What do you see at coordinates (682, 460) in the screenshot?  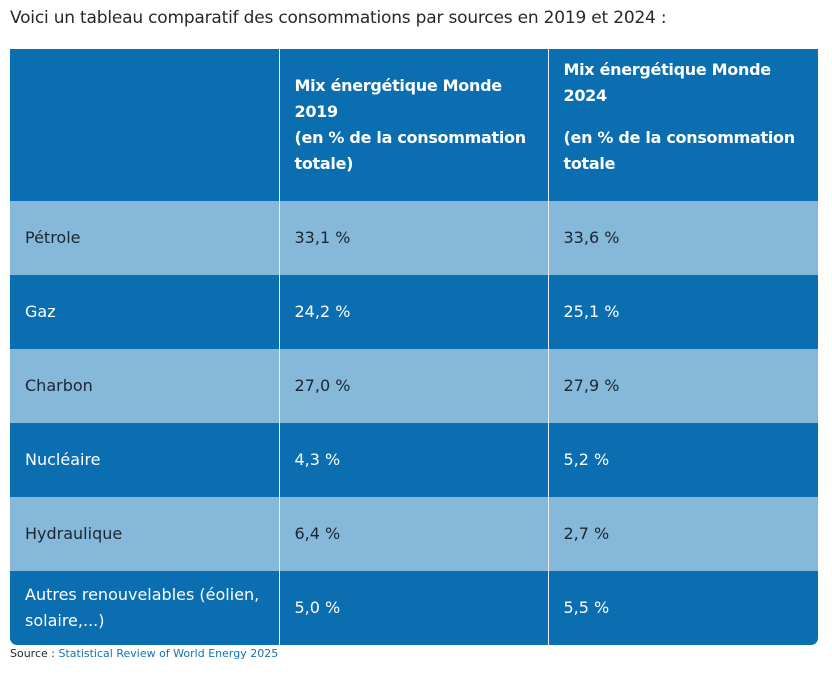 I see `cell-2024: 5,2 %` at bounding box center [682, 460].